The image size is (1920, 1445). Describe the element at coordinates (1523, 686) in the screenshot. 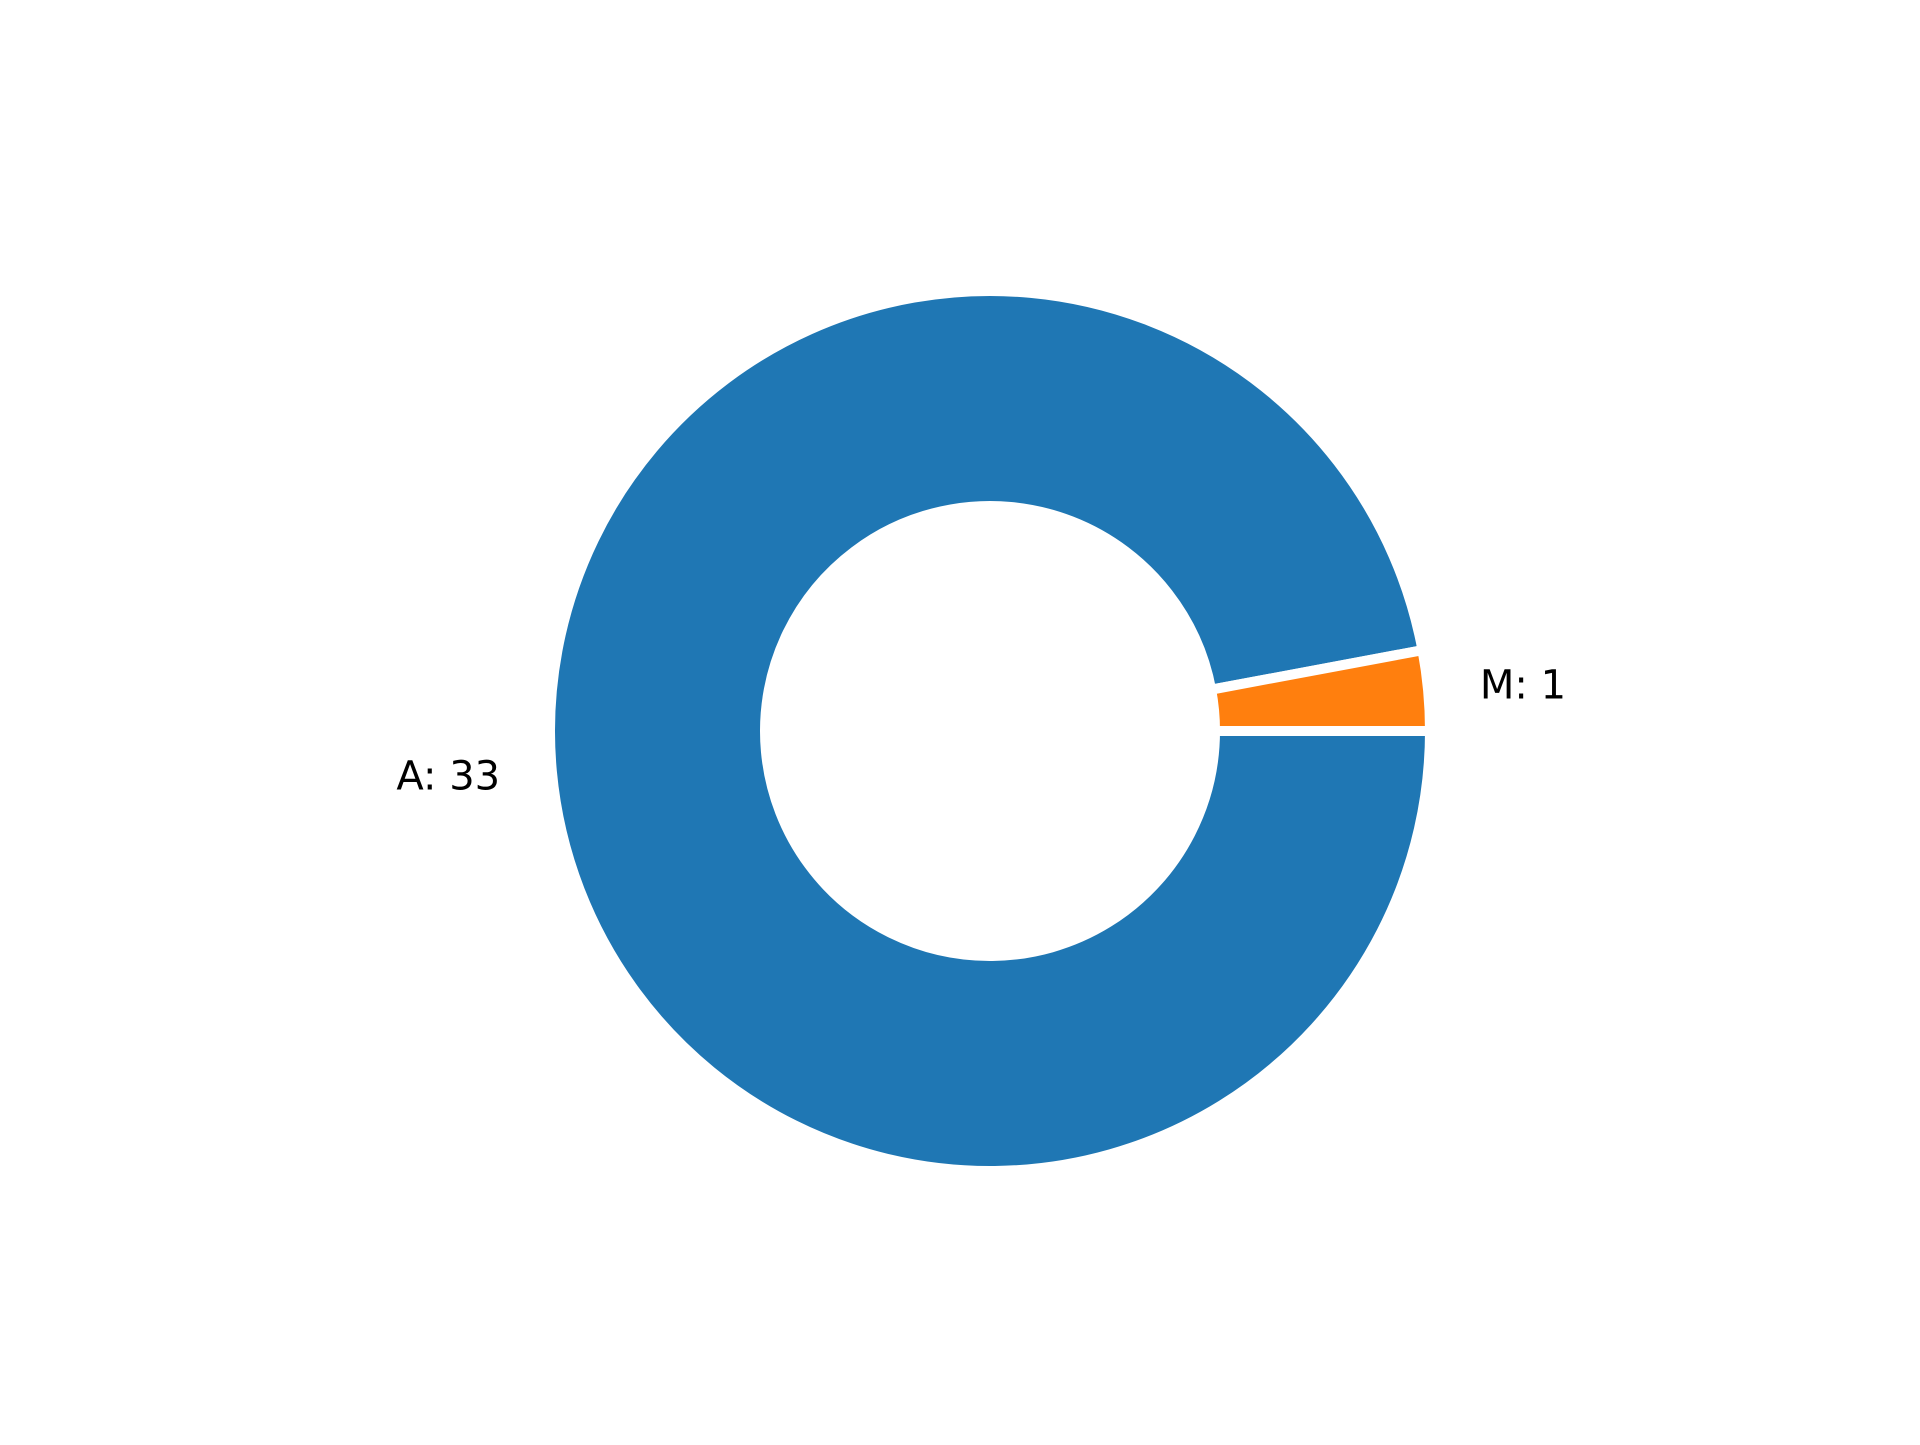

I see `slice-label-m: M: 1` at that location.